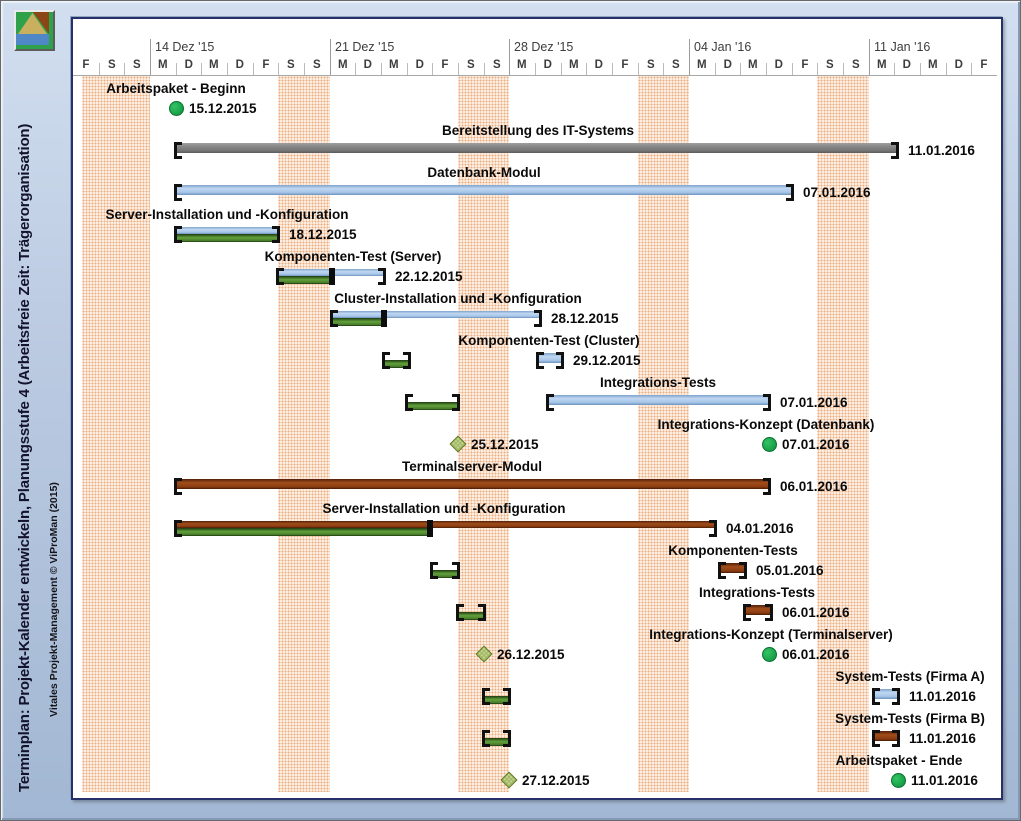  I want to click on task-row: Datenbank-Modul 07.01.2016, so click(535, 186).